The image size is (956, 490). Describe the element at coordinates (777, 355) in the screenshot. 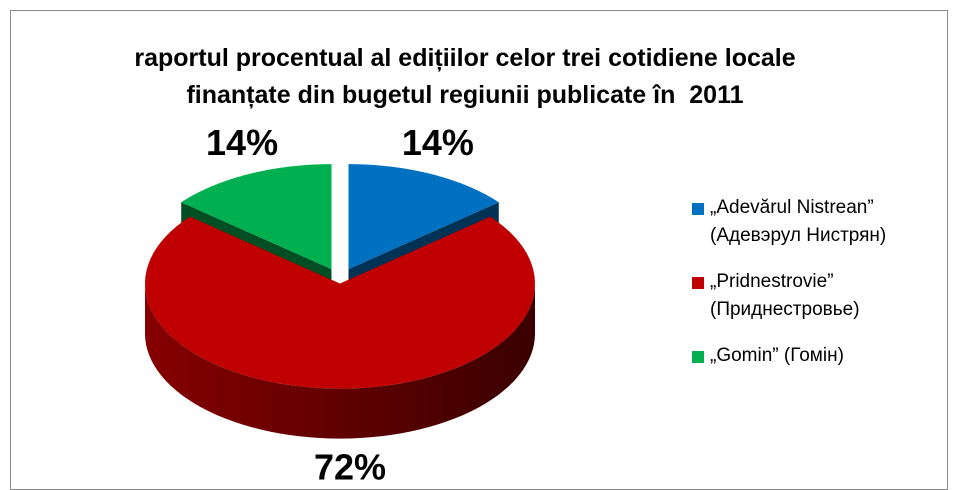

I see `legend-label: „Gomin” (Гомін)` at that location.